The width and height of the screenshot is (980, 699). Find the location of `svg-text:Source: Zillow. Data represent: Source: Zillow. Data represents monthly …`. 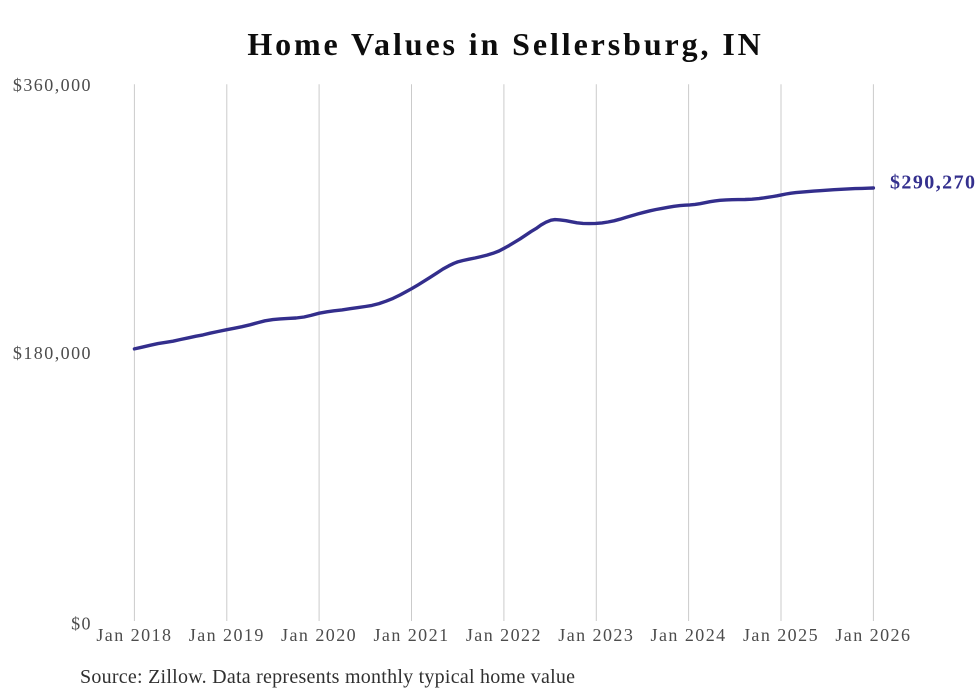

svg-text:Source: Zillow. Data represent: Source: Zillow. Data represents monthly … is located at coordinates (327, 677).